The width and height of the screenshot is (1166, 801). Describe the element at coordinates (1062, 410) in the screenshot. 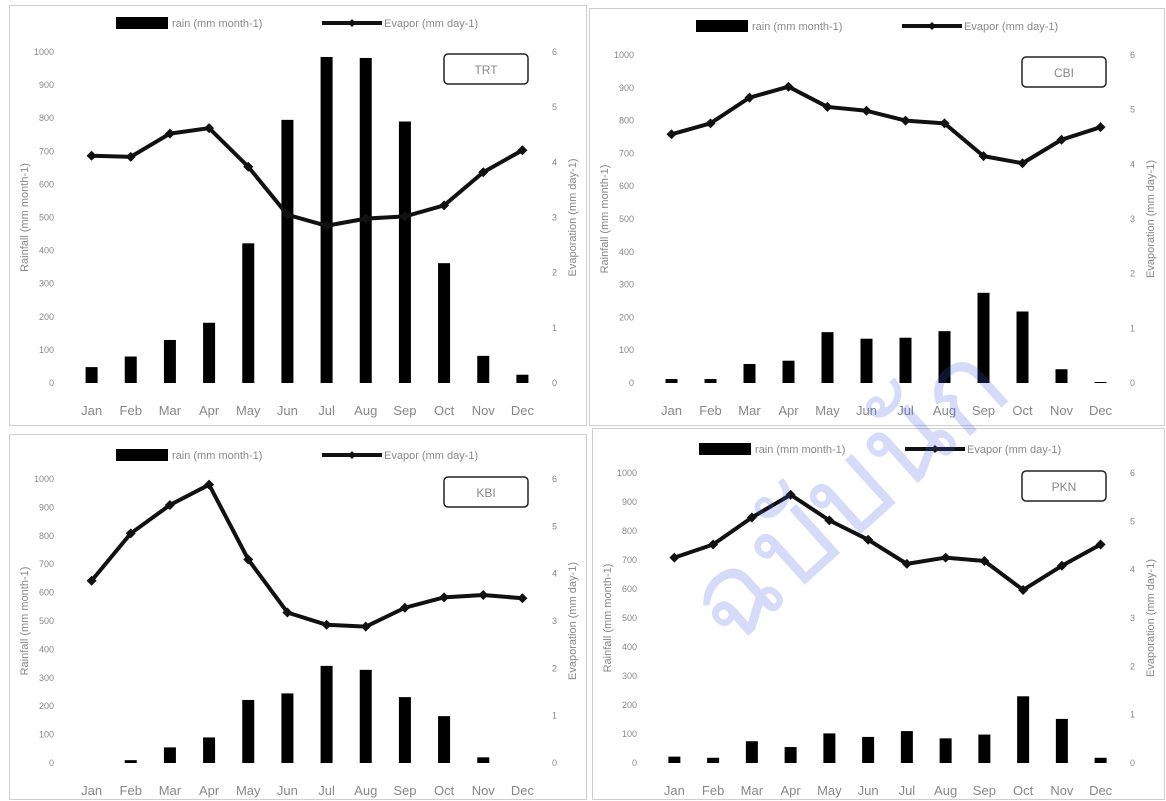

I see `x-tick-label: Nov` at that location.